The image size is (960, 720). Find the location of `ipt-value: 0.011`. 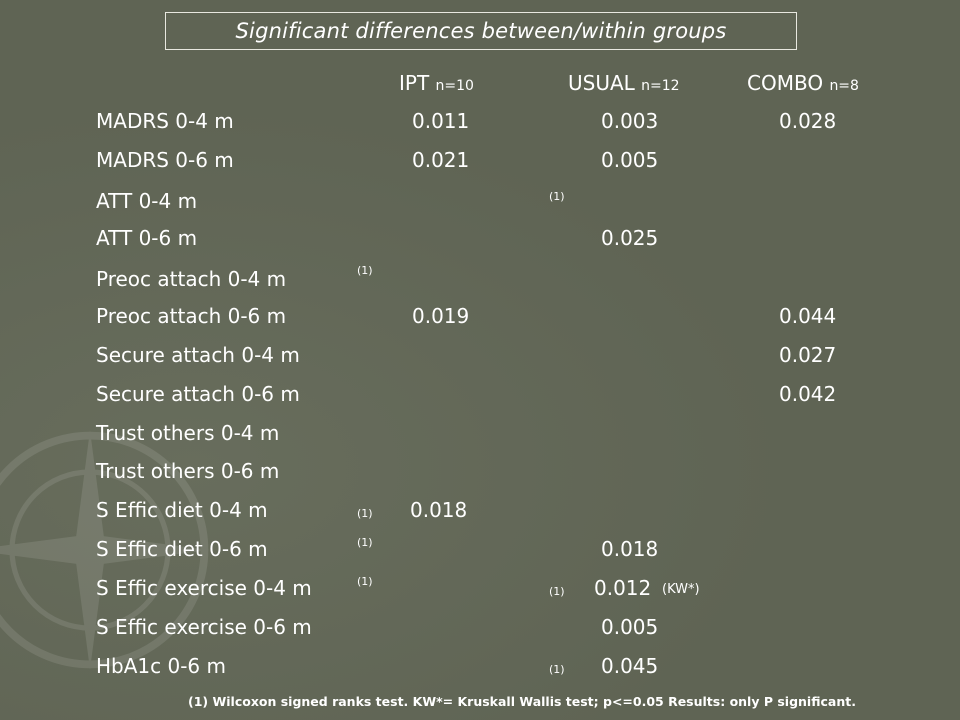

ipt-value: 0.011 is located at coordinates (441, 121).